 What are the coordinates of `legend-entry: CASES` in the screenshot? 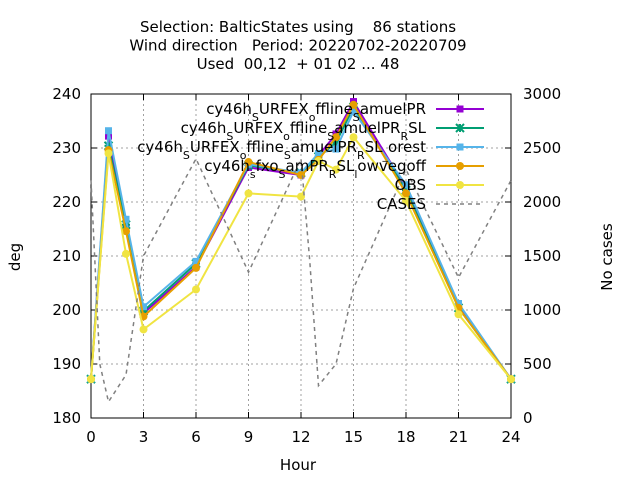 It's located at (430, 204).